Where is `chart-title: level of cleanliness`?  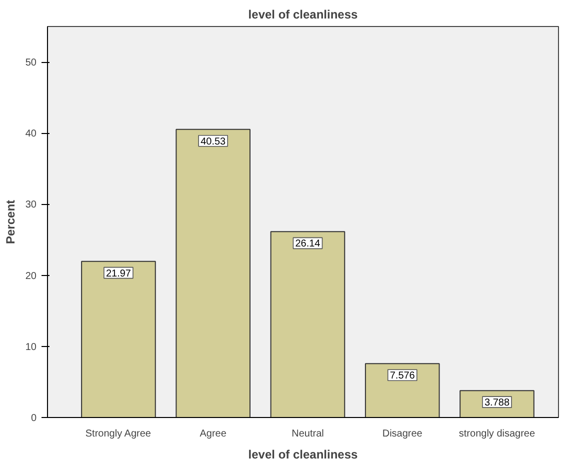
chart-title: level of cleanliness is located at coordinates (303, 15).